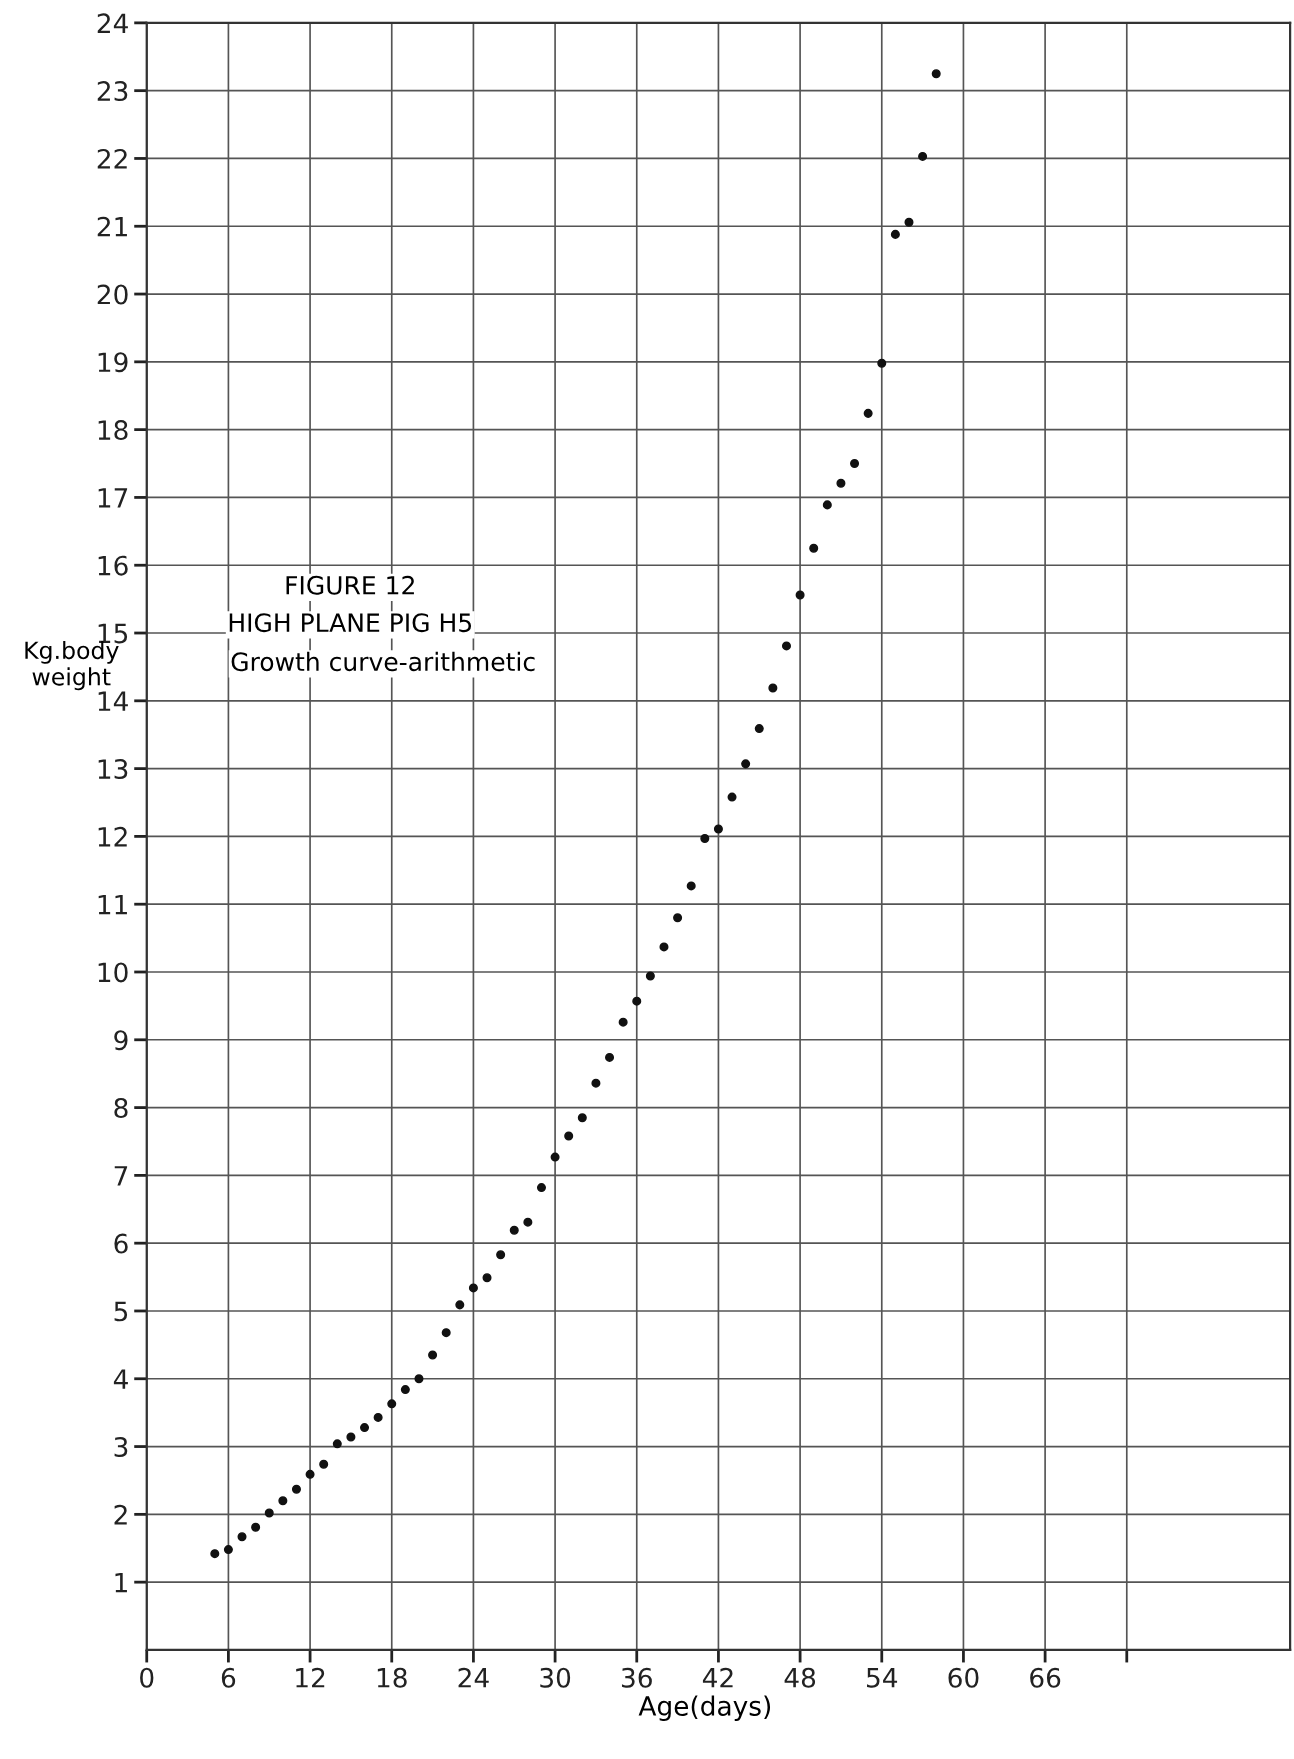 Image resolution: width=1294 pixels, height=1759 pixels. I want to click on y-tick-label: 12, so click(112, 836).